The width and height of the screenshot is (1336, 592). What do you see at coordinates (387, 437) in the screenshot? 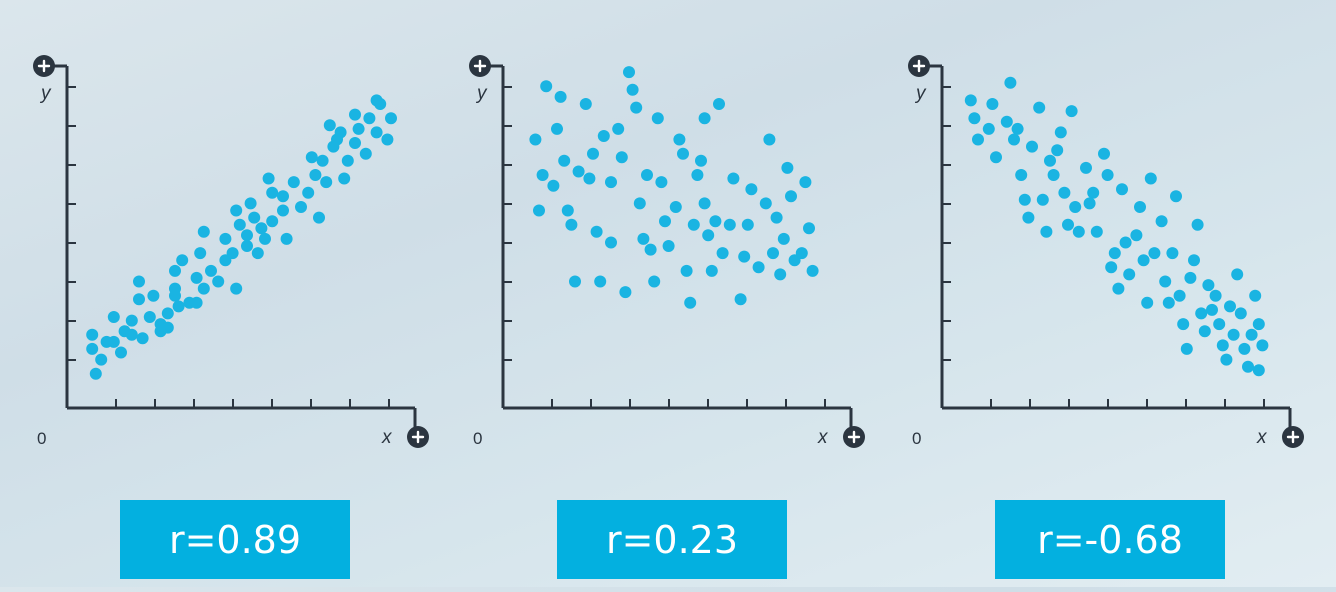
I see `x-axis-label-1: x` at bounding box center [387, 437].